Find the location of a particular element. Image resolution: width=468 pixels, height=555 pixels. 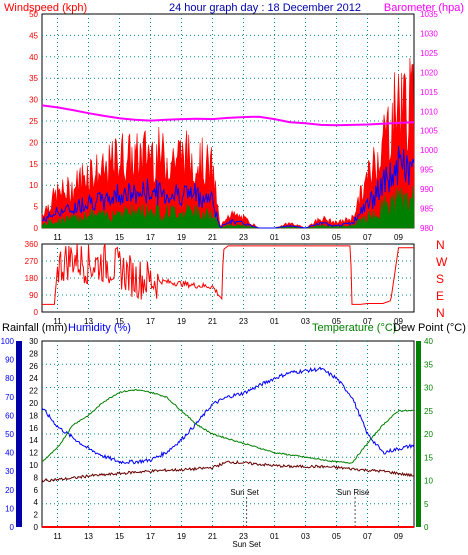

wind-x-tick-13: 13 is located at coordinates (88, 237).